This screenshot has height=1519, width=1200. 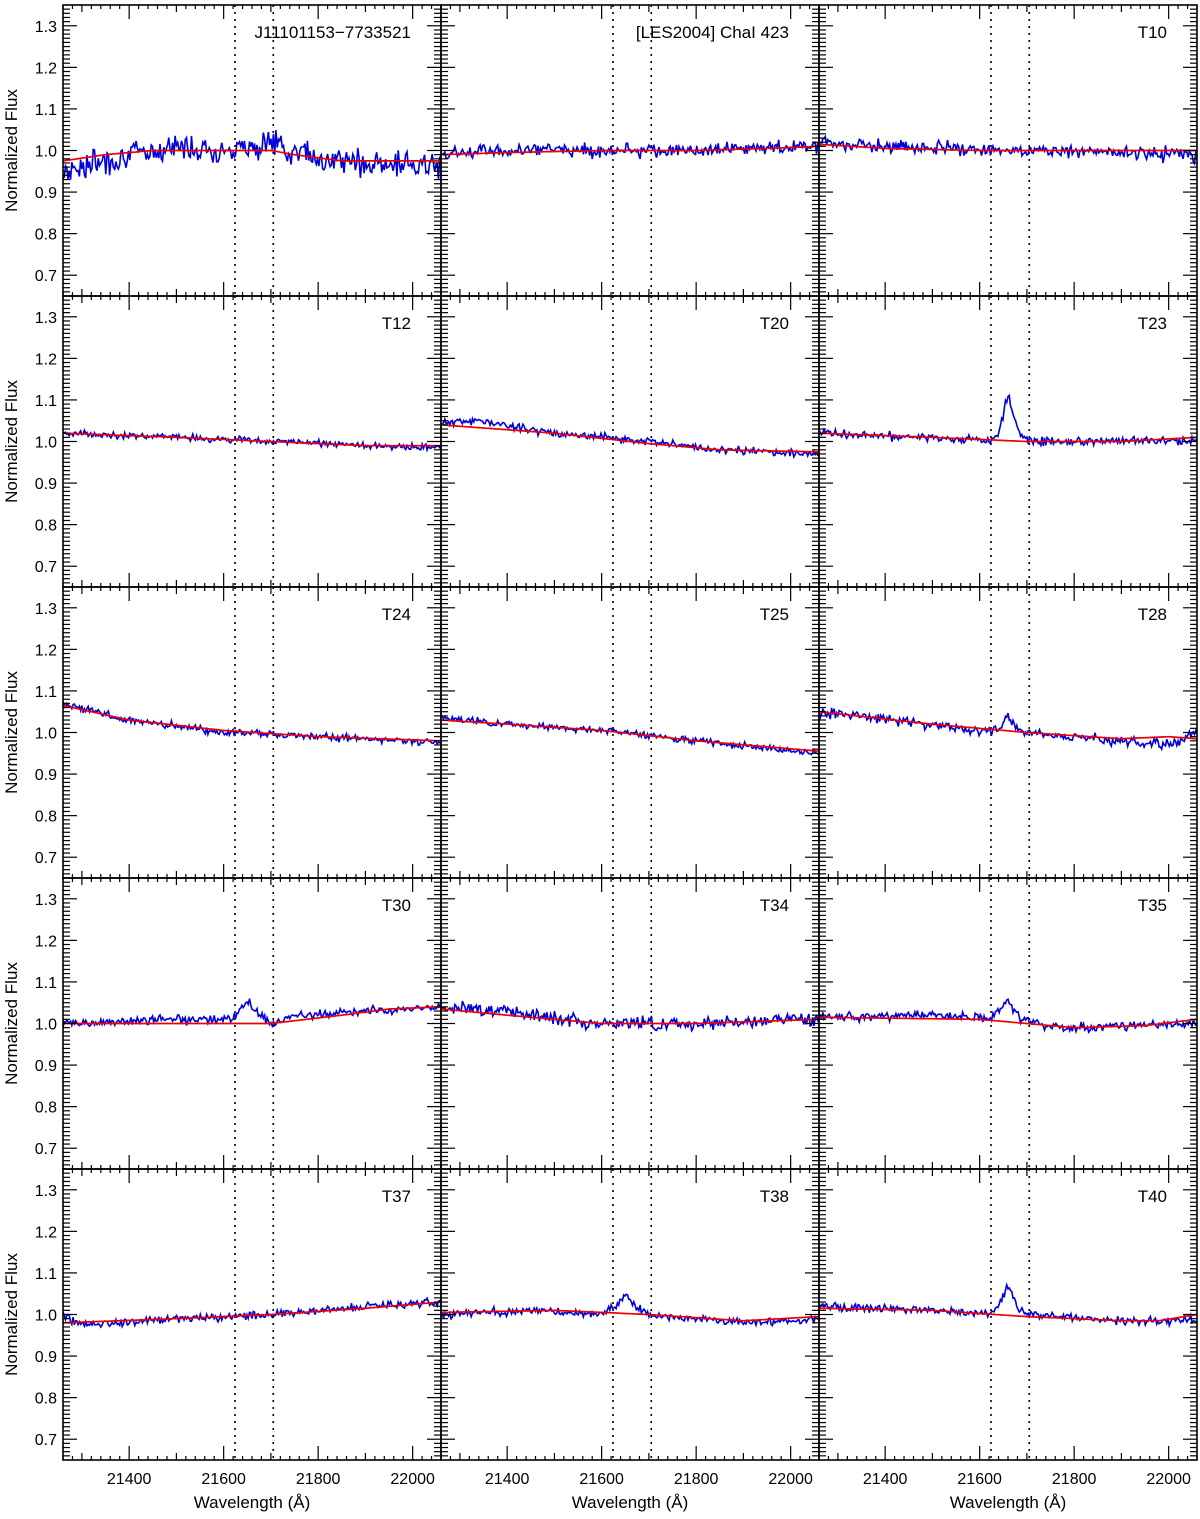 What do you see at coordinates (396, 905) in the screenshot?
I see `panel-label: T30` at bounding box center [396, 905].